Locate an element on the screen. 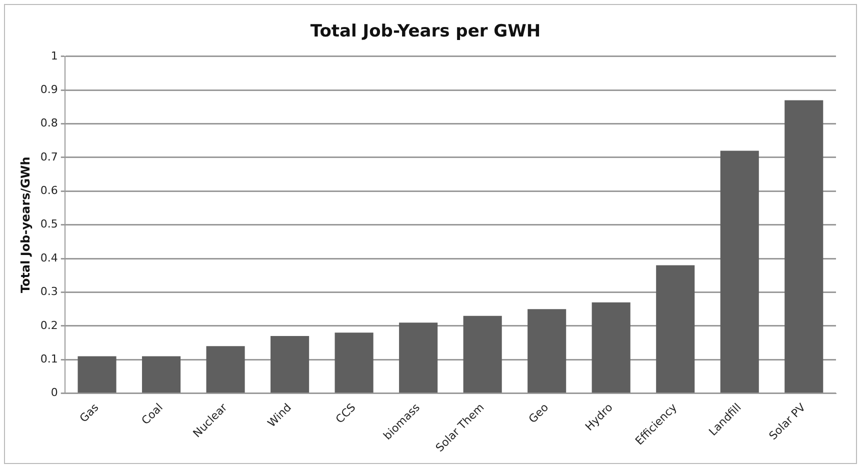 The width and height of the screenshot is (861, 468). y-tick-label: 0 is located at coordinates (54, 393).